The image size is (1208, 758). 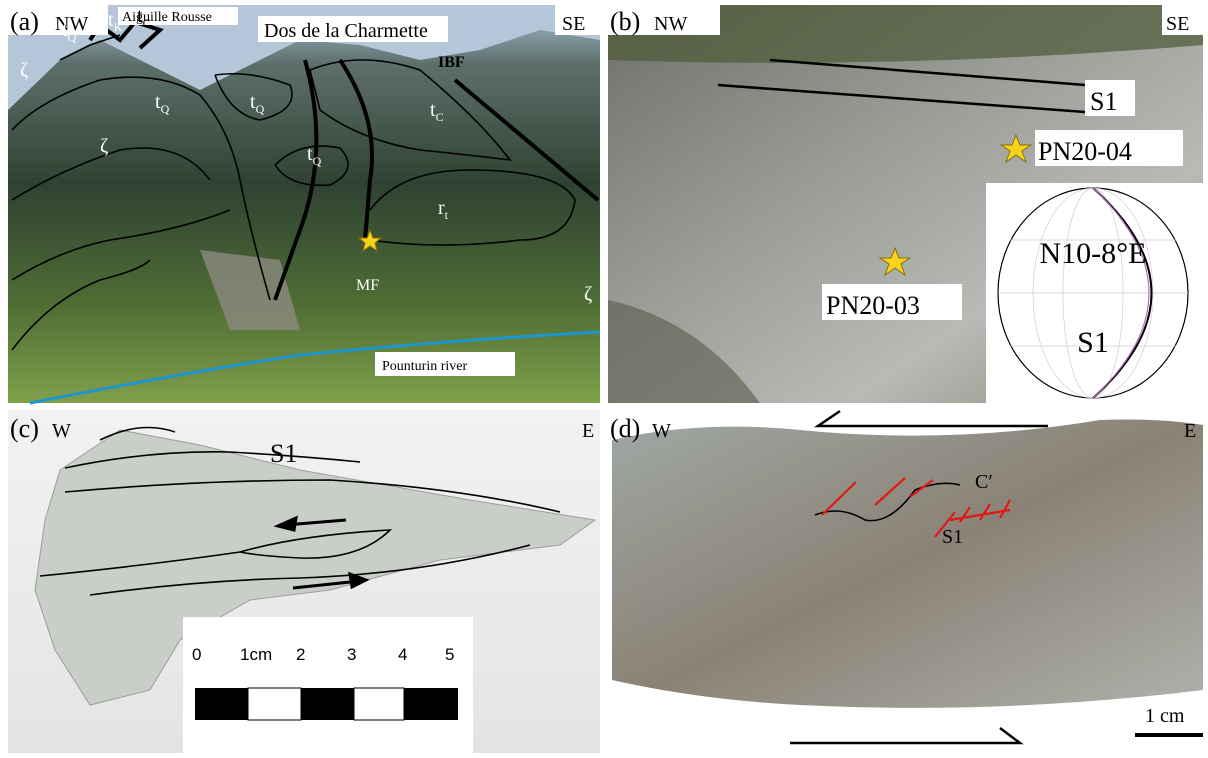 What do you see at coordinates (328, 685) in the screenshot?
I see `scale-card` at bounding box center [328, 685].